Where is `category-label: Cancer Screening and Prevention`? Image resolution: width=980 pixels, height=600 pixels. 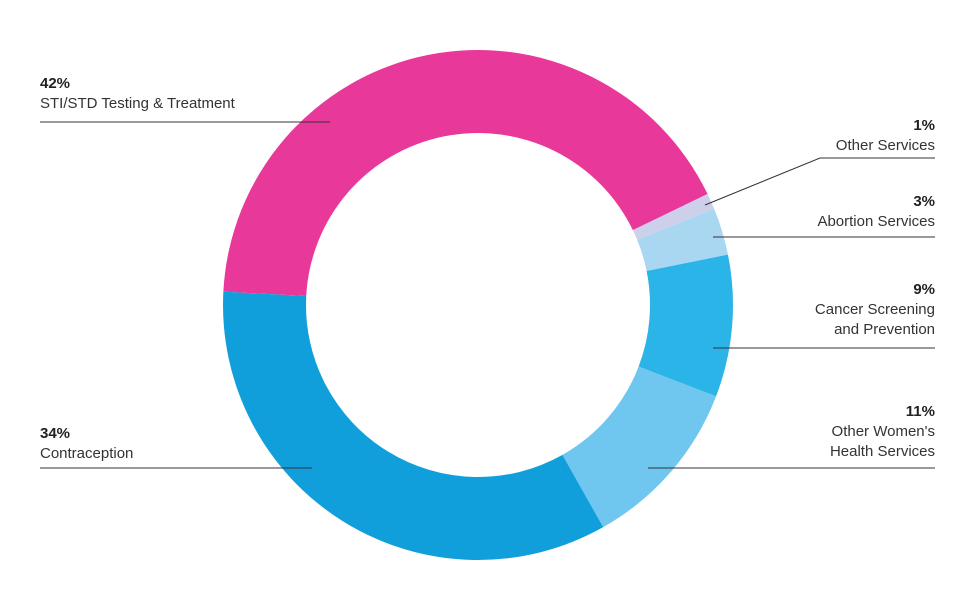
category-label: Cancer Screening and Prevention is located at coordinates (874, 319).